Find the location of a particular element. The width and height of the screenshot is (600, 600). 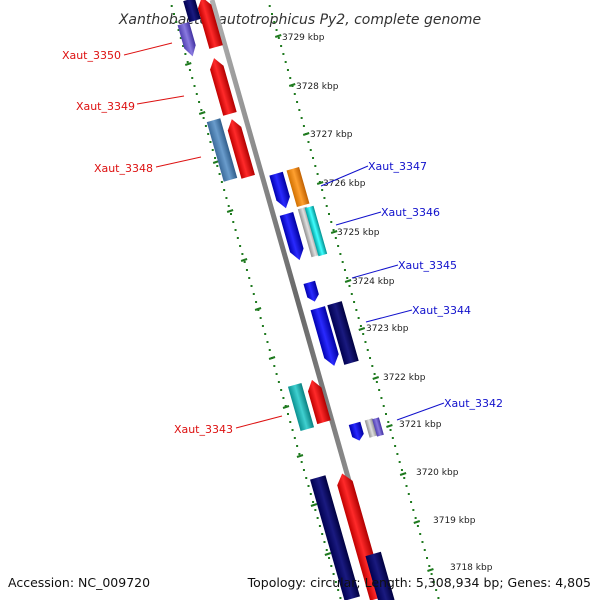

kbp-label: 3721 kbp is located at coordinates (420, 425).